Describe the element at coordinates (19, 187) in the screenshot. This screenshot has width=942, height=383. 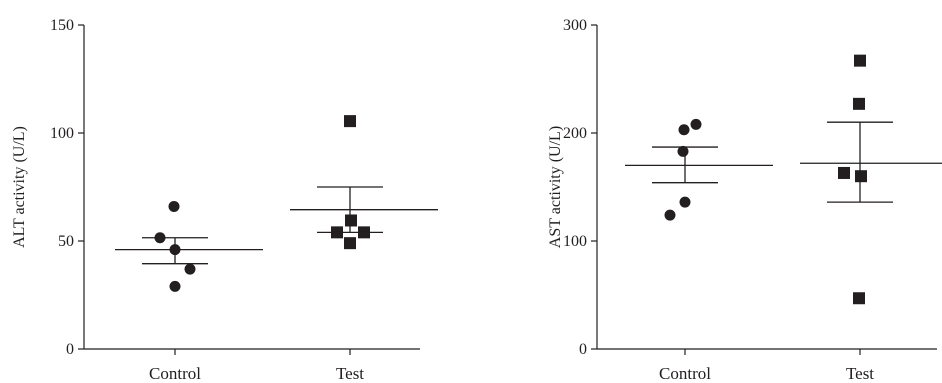
I see `y-axis-title: ALT activity (U/L)` at that location.